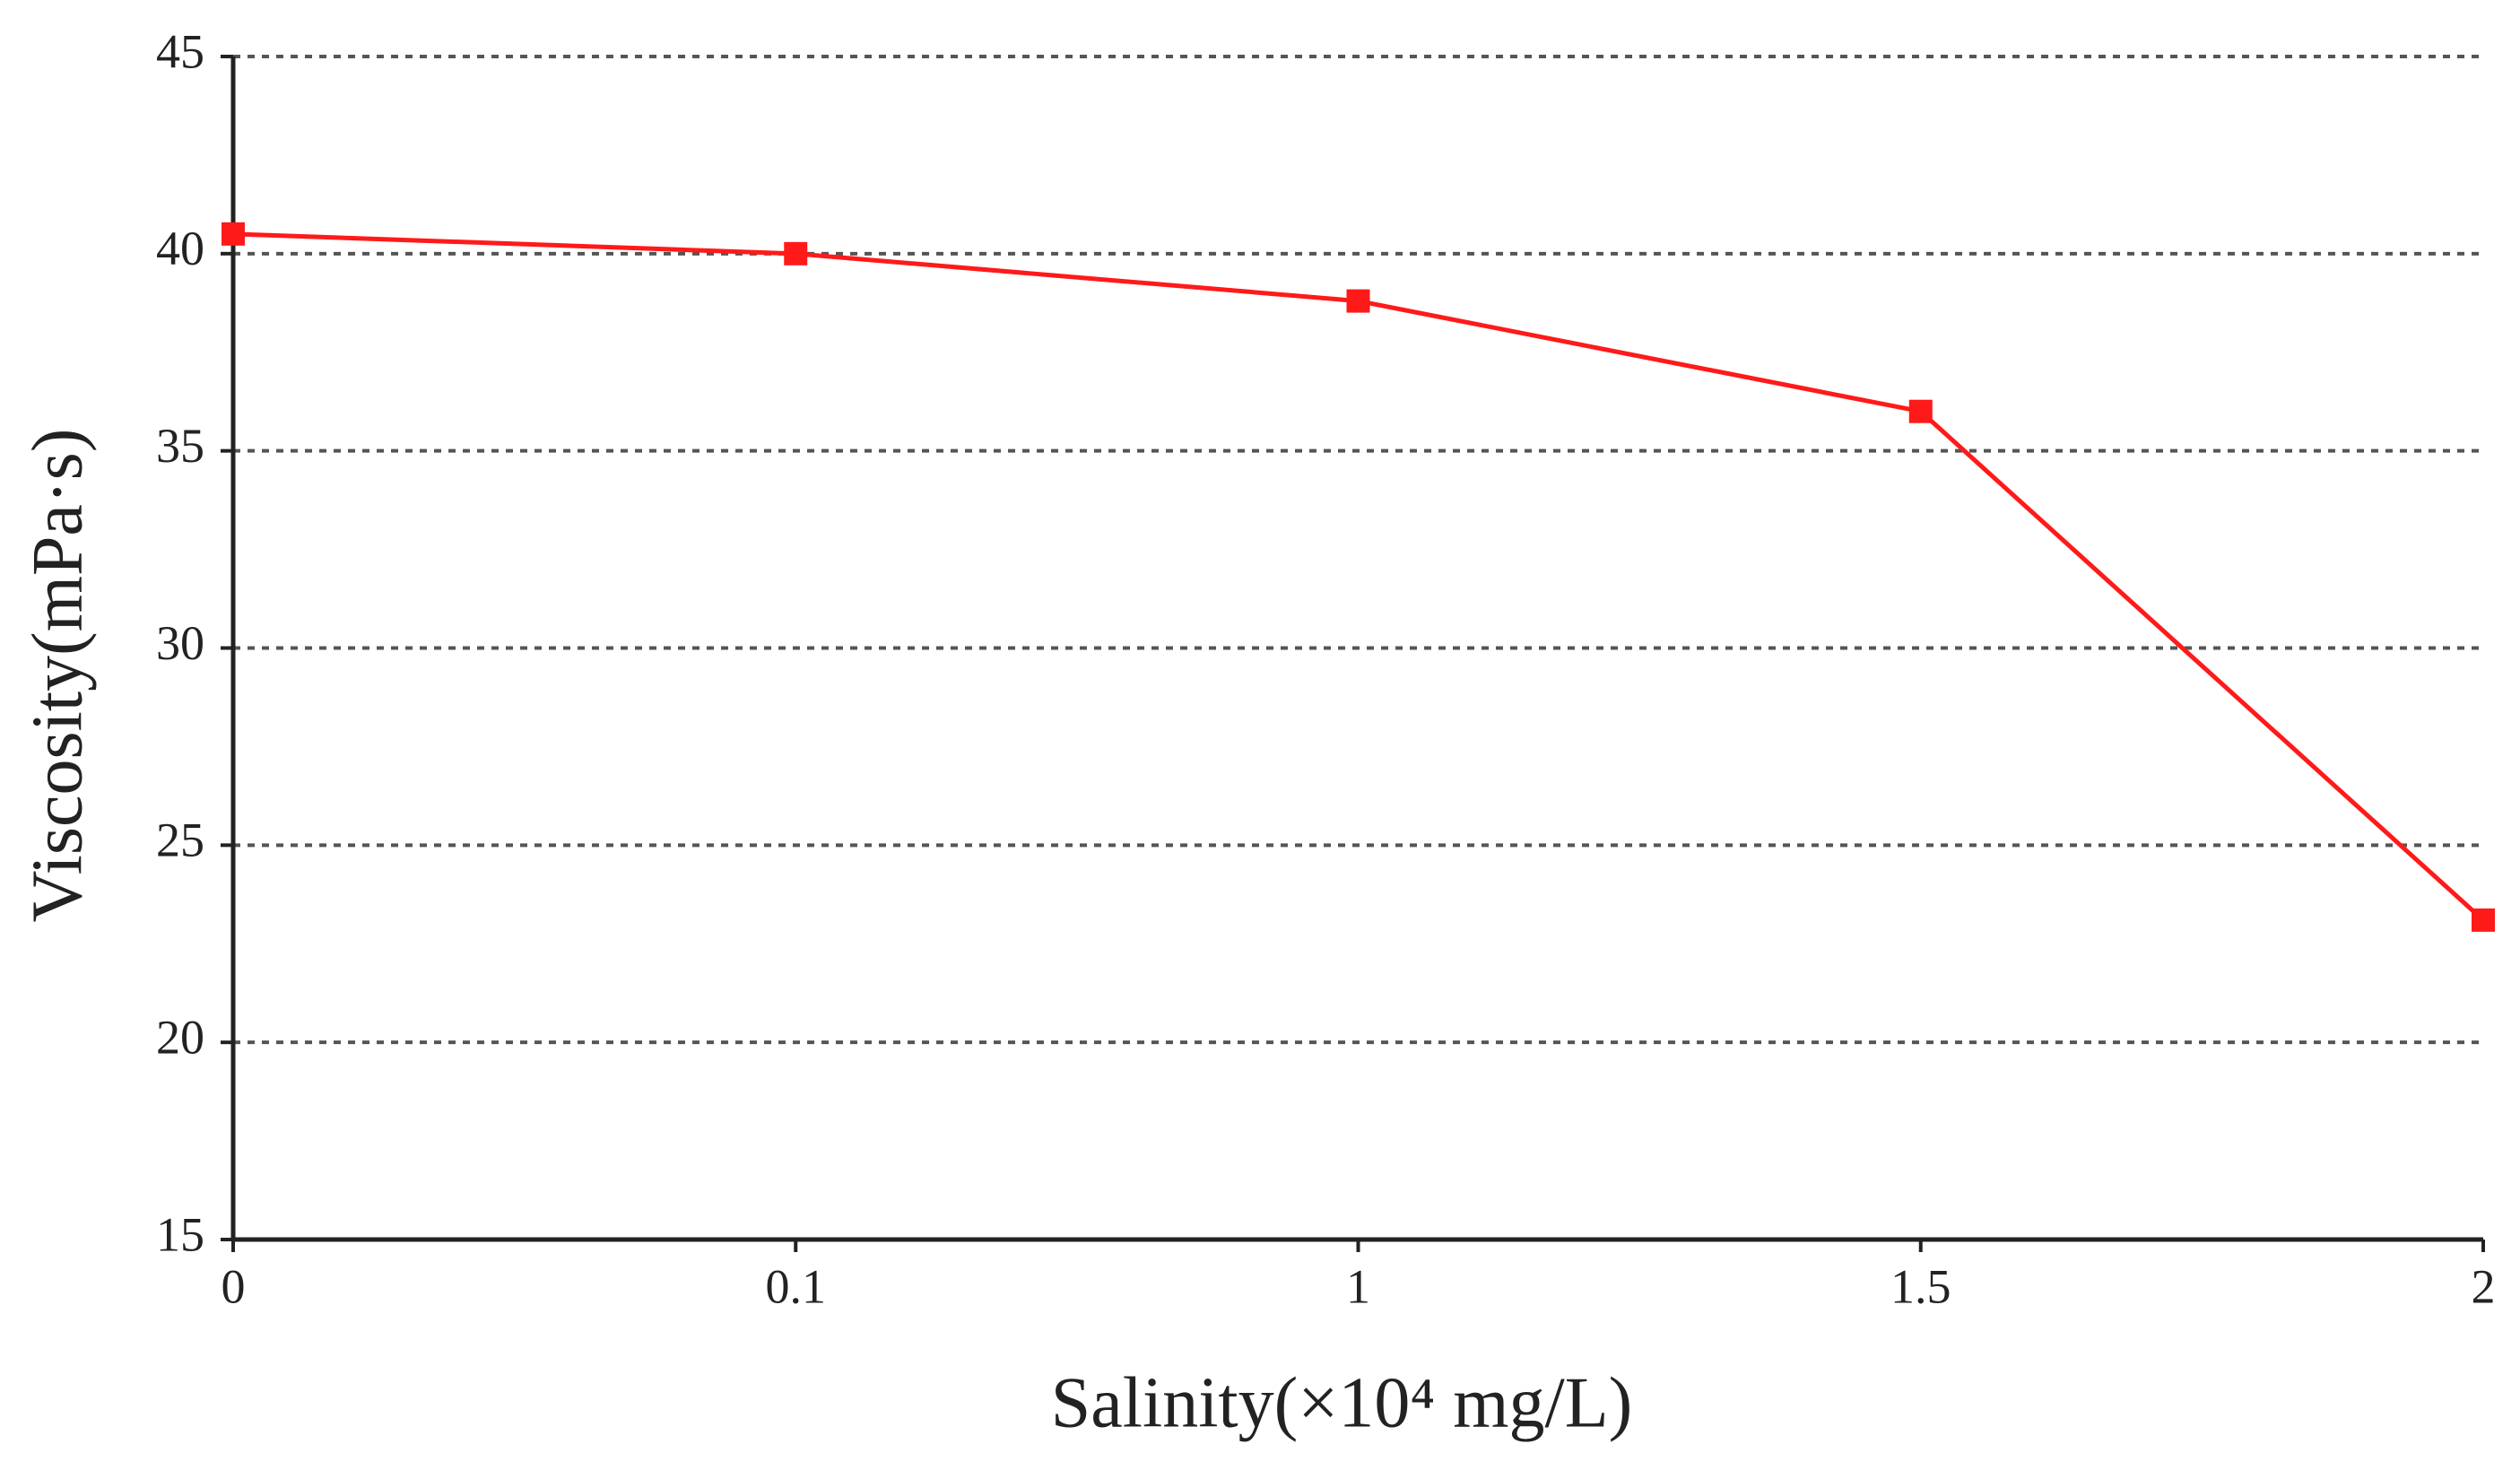 The width and height of the screenshot is (2520, 1479). What do you see at coordinates (180, 1038) in the screenshot?
I see `y-tick-label: 20` at bounding box center [180, 1038].